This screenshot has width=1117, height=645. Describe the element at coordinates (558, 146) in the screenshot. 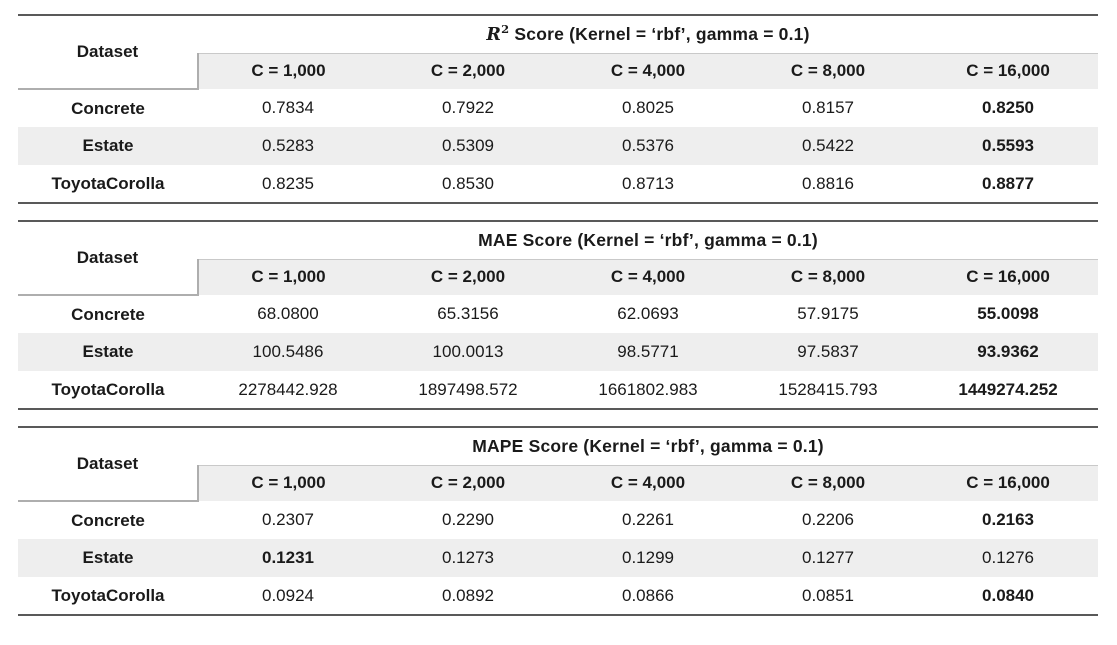

I see `table-row-estate: Estate 0.5283 0.5309 0.5376 0.5422 0.5593` at that location.